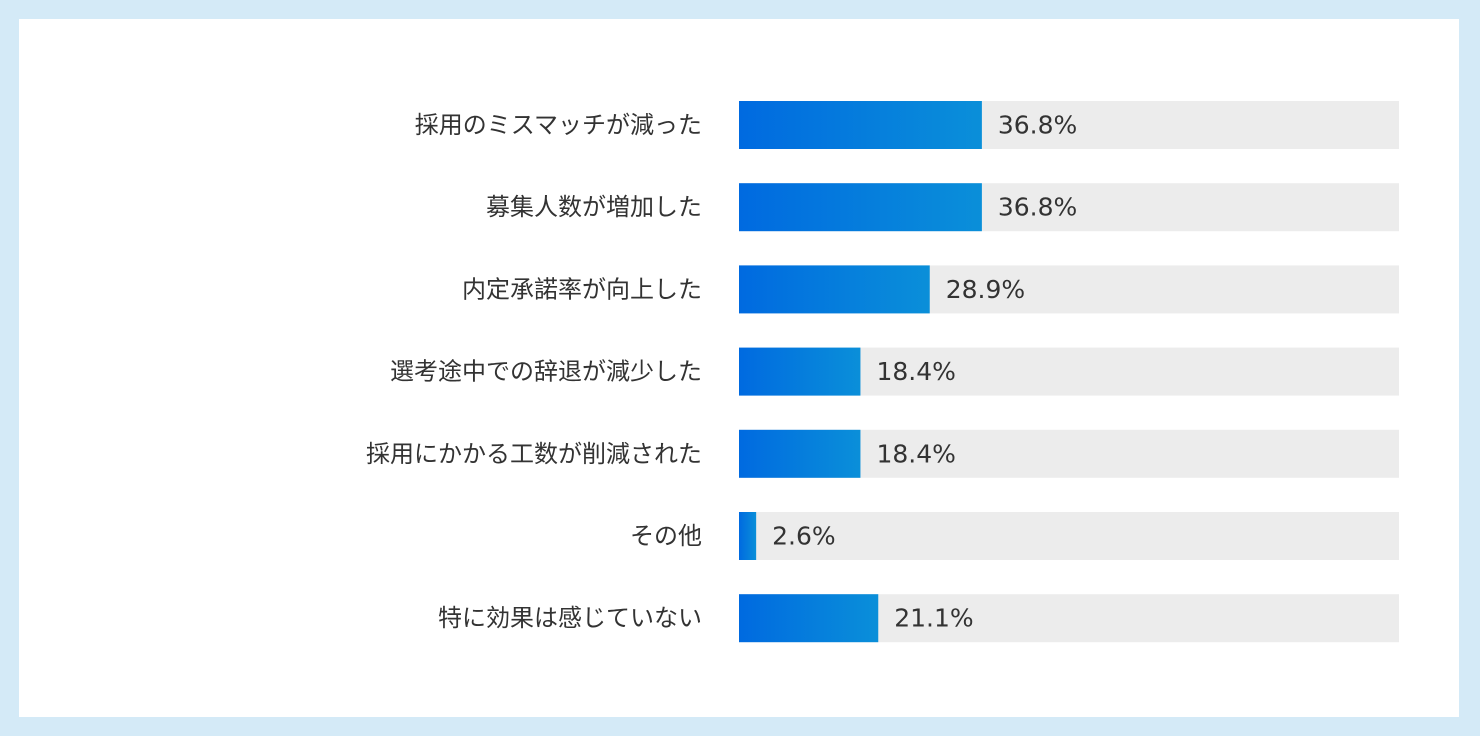 This screenshot has width=1480, height=736. What do you see at coordinates (534, 454) in the screenshot?
I see `category-label: 採用にかかる工数が削減された` at bounding box center [534, 454].